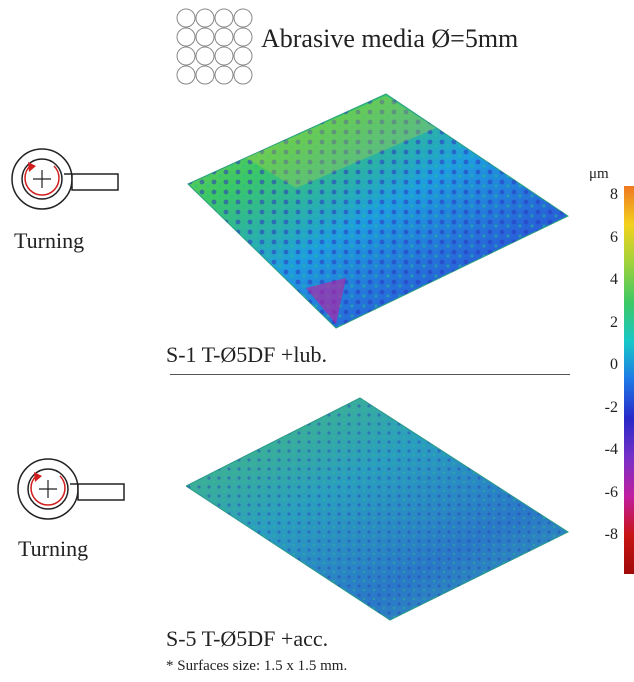 This screenshot has height=682, width=634. Describe the element at coordinates (370, 374) in the screenshot. I see `divider` at that location.